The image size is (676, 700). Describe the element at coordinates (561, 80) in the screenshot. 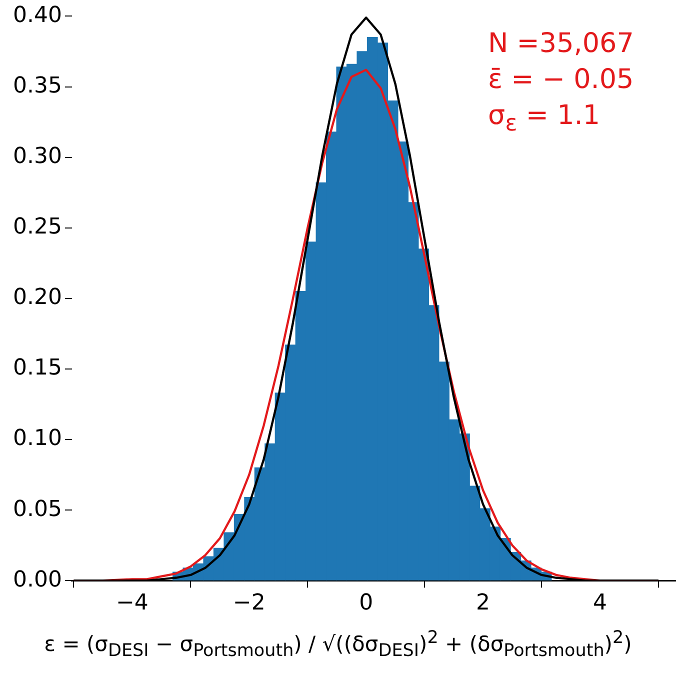

I see `annotation: ε̄ = − 0.05` at that location.